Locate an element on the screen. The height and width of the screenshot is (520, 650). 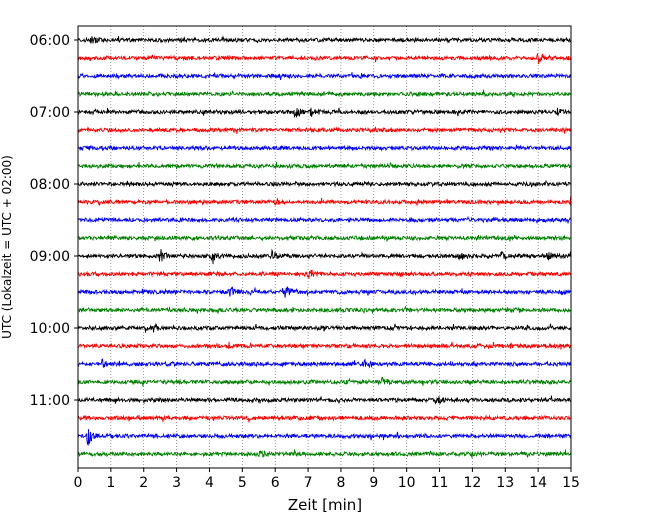
y-tick-label: 10:00 is located at coordinates (50, 329).